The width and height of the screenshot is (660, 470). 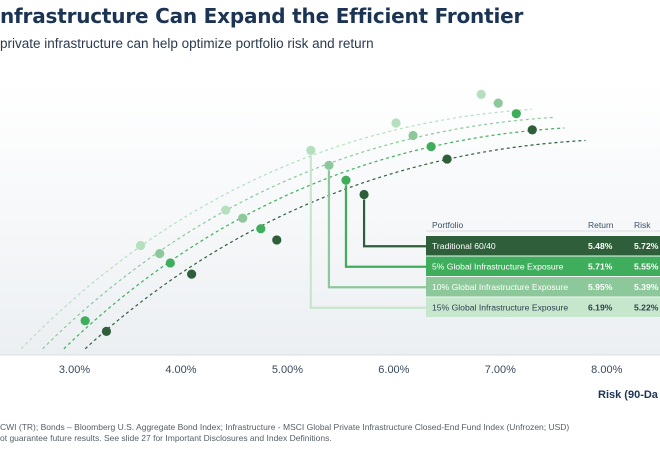 What do you see at coordinates (180, 370) in the screenshot?
I see `x-tick-label: 4.00%` at bounding box center [180, 370].